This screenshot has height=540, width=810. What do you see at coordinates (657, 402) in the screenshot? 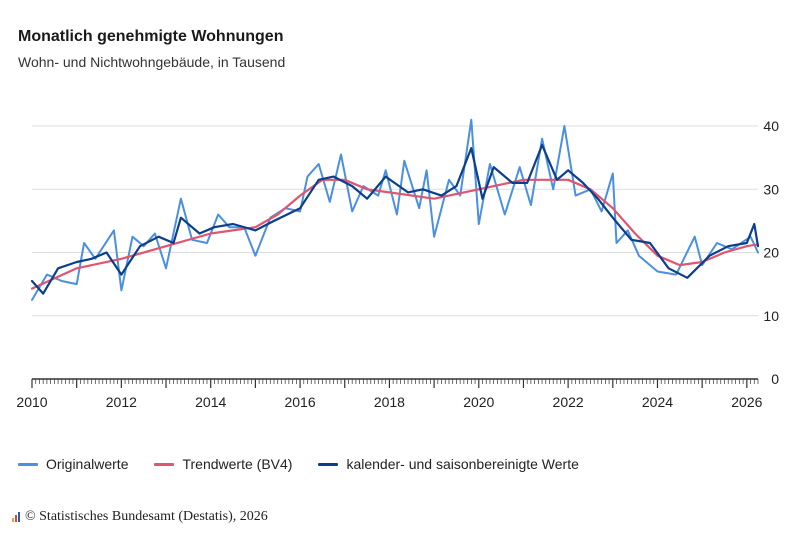
I see `x-tick-label: 2024` at bounding box center [657, 402].